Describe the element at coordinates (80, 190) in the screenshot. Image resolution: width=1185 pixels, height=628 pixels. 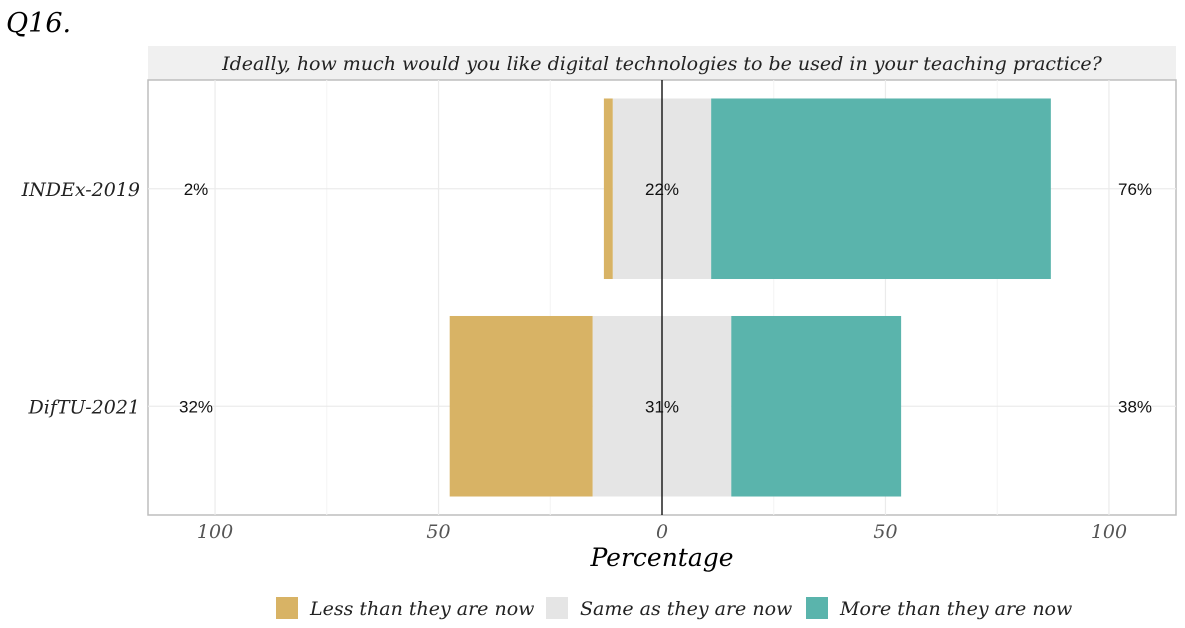
I see `y-tick-label: INDEx-2019` at that location.